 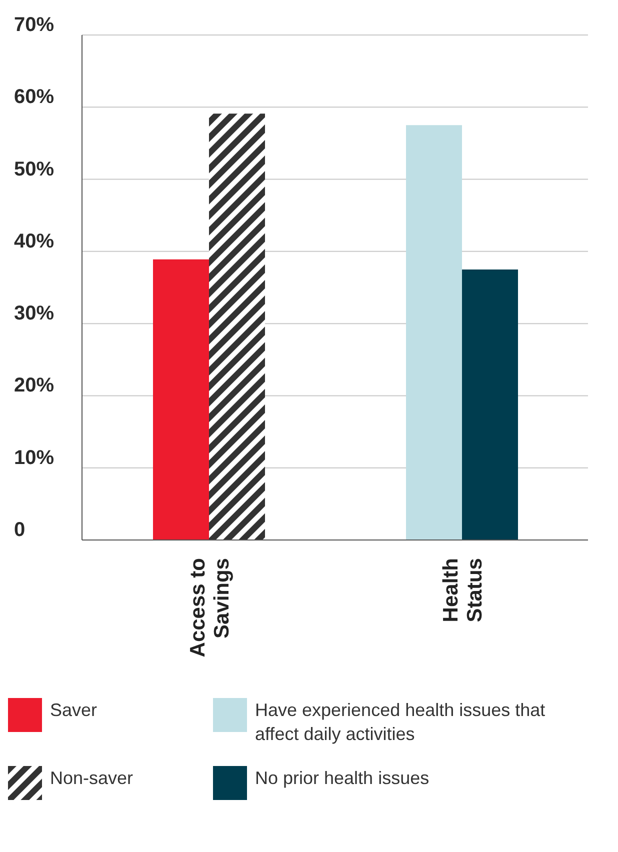 I want to click on y-tick-label: 30%, so click(x=34, y=313).